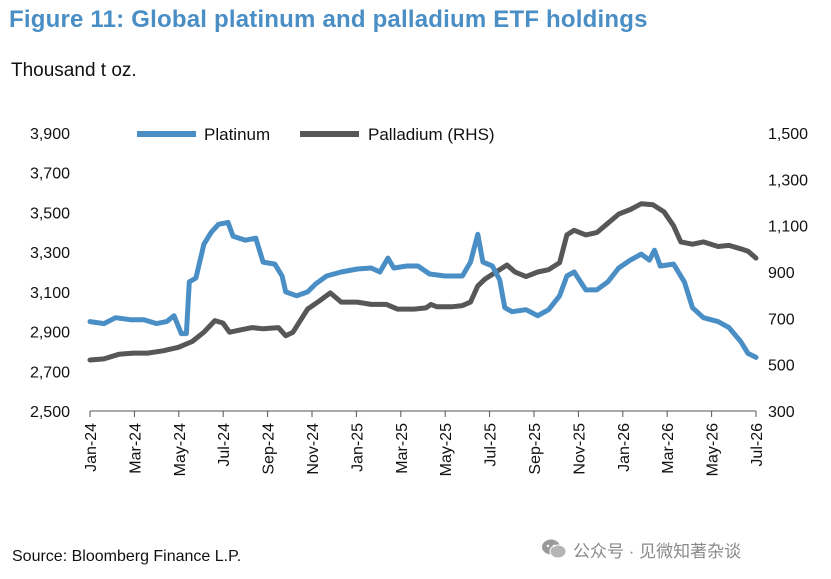 This screenshot has width=831, height=579. Describe the element at coordinates (431, 134) in the screenshot. I see `legend-label-palladium: Palladium (RHS)` at that location.